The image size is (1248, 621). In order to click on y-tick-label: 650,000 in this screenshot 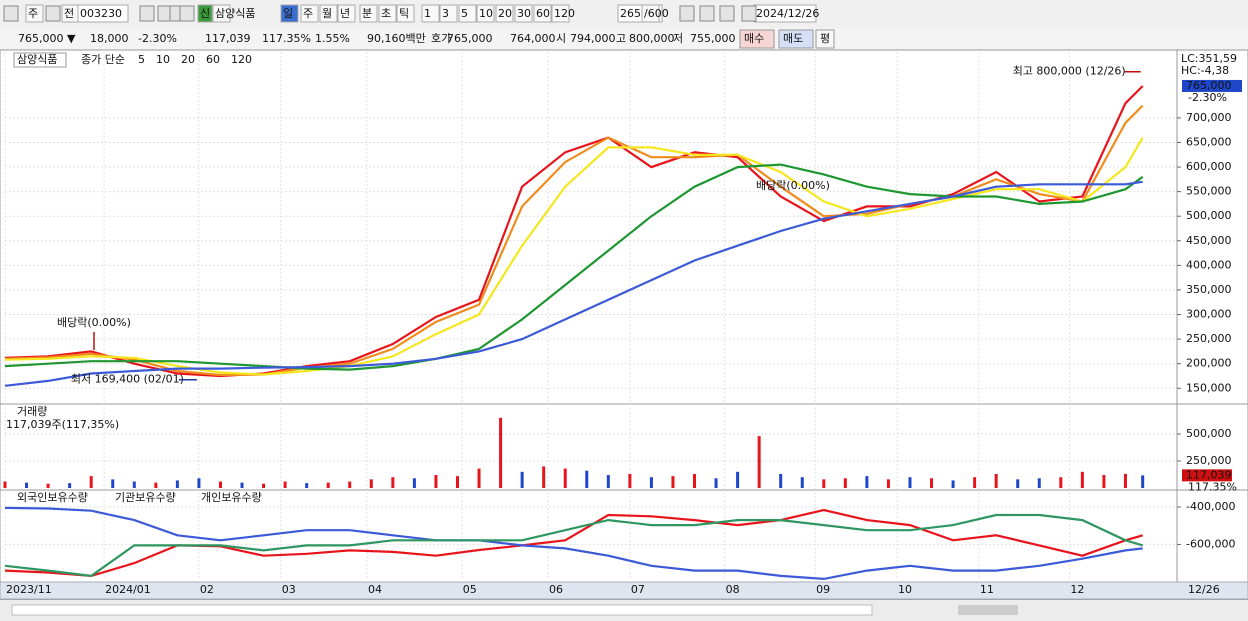, I will do `click(1209, 141)`.